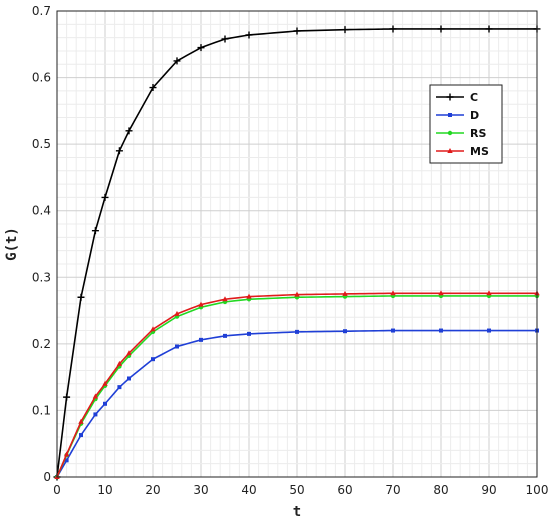 This screenshot has width=550, height=526. Describe the element at coordinates (47, 477) in the screenshot. I see `y-tick-label: 0` at that location.